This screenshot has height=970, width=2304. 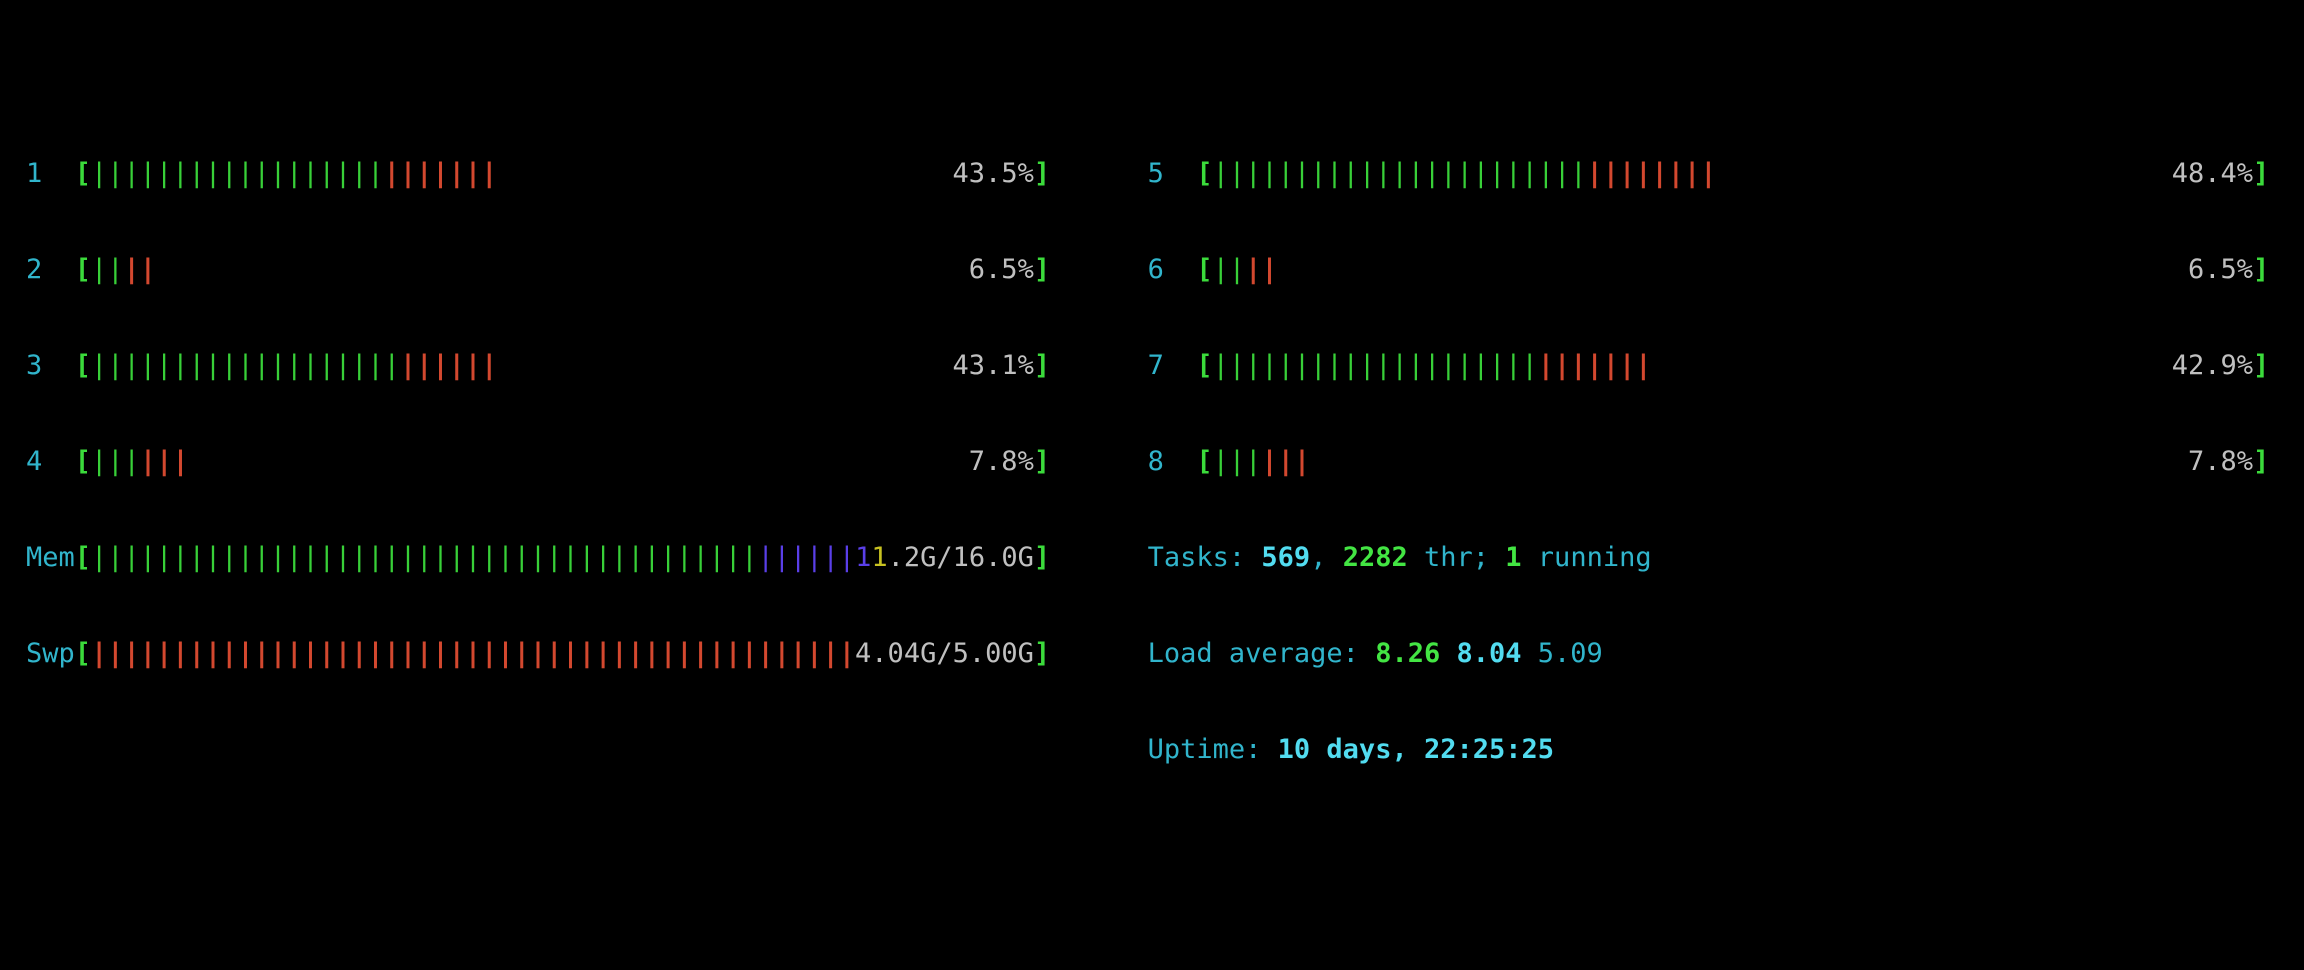 I want to click on stat-text: Load average:, so click(x=1261, y=653).